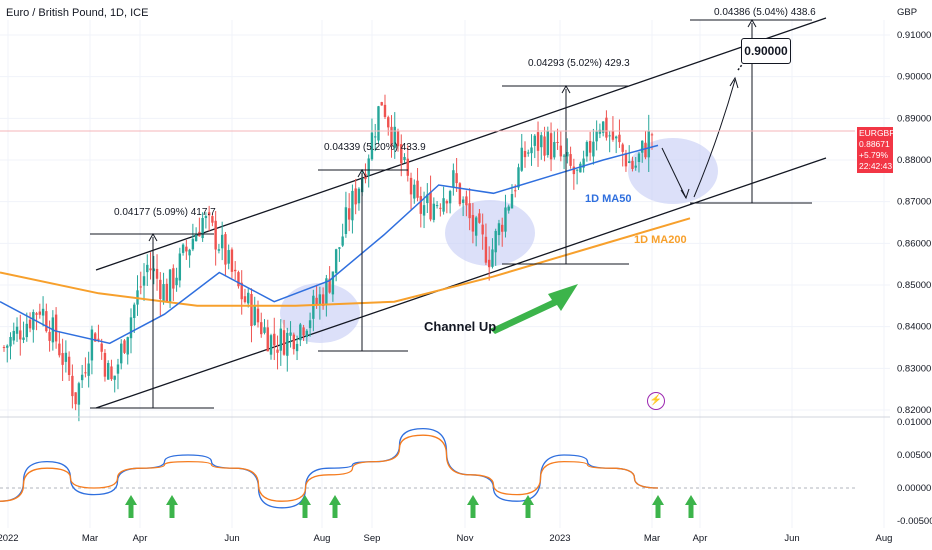 The width and height of the screenshot is (932, 550). Describe the element at coordinates (559, 538) in the screenshot. I see `time-tick-label: 2023` at that location.